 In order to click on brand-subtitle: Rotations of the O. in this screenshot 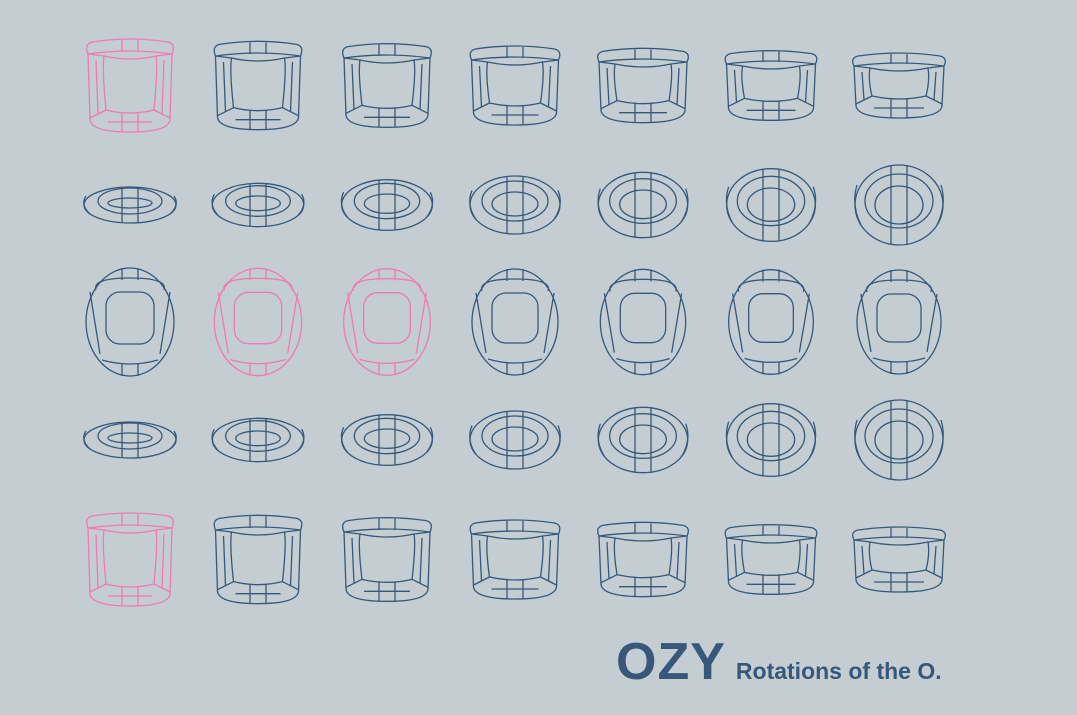, I will do `click(838, 671)`.